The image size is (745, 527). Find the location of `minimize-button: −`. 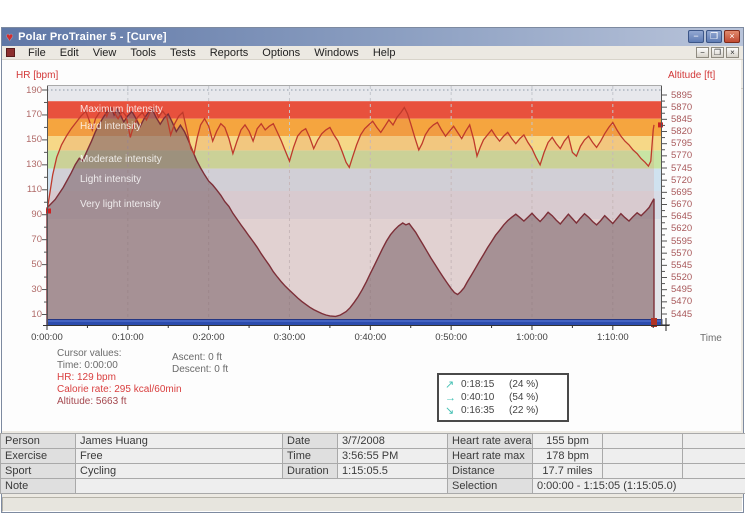

minimize-button: − is located at coordinates (696, 36).